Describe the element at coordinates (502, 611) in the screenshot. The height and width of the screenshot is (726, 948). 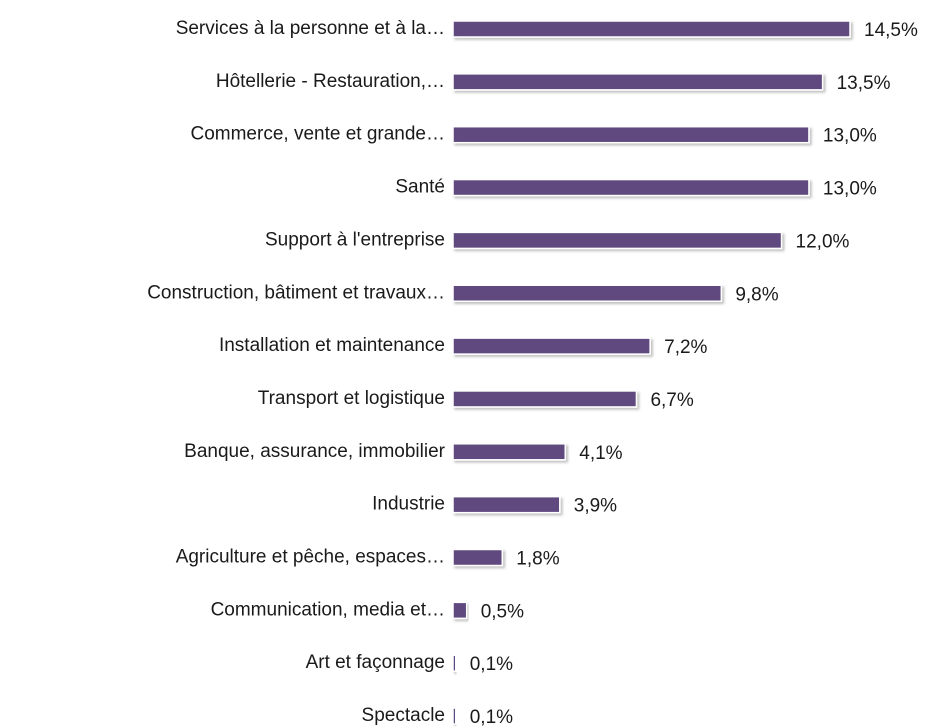
I see `value-label: 0,5%` at that location.